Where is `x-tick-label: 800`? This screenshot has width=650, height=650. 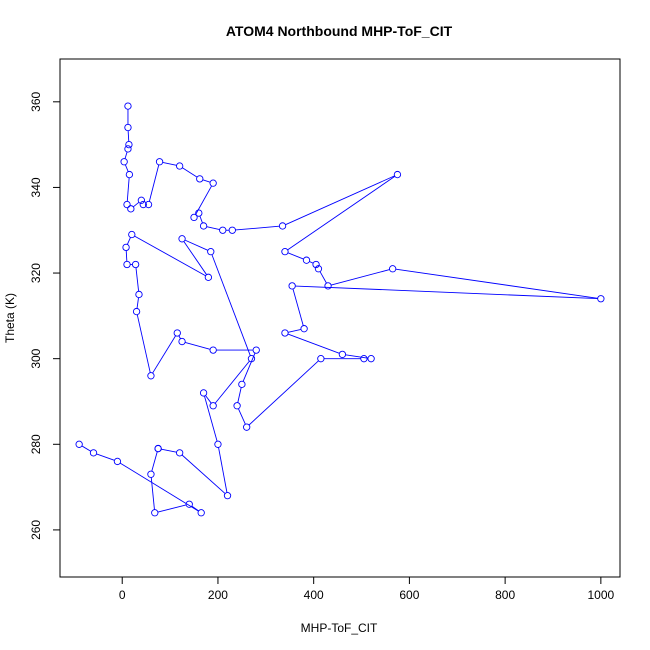 x-tick-label: 800 is located at coordinates (505, 595).